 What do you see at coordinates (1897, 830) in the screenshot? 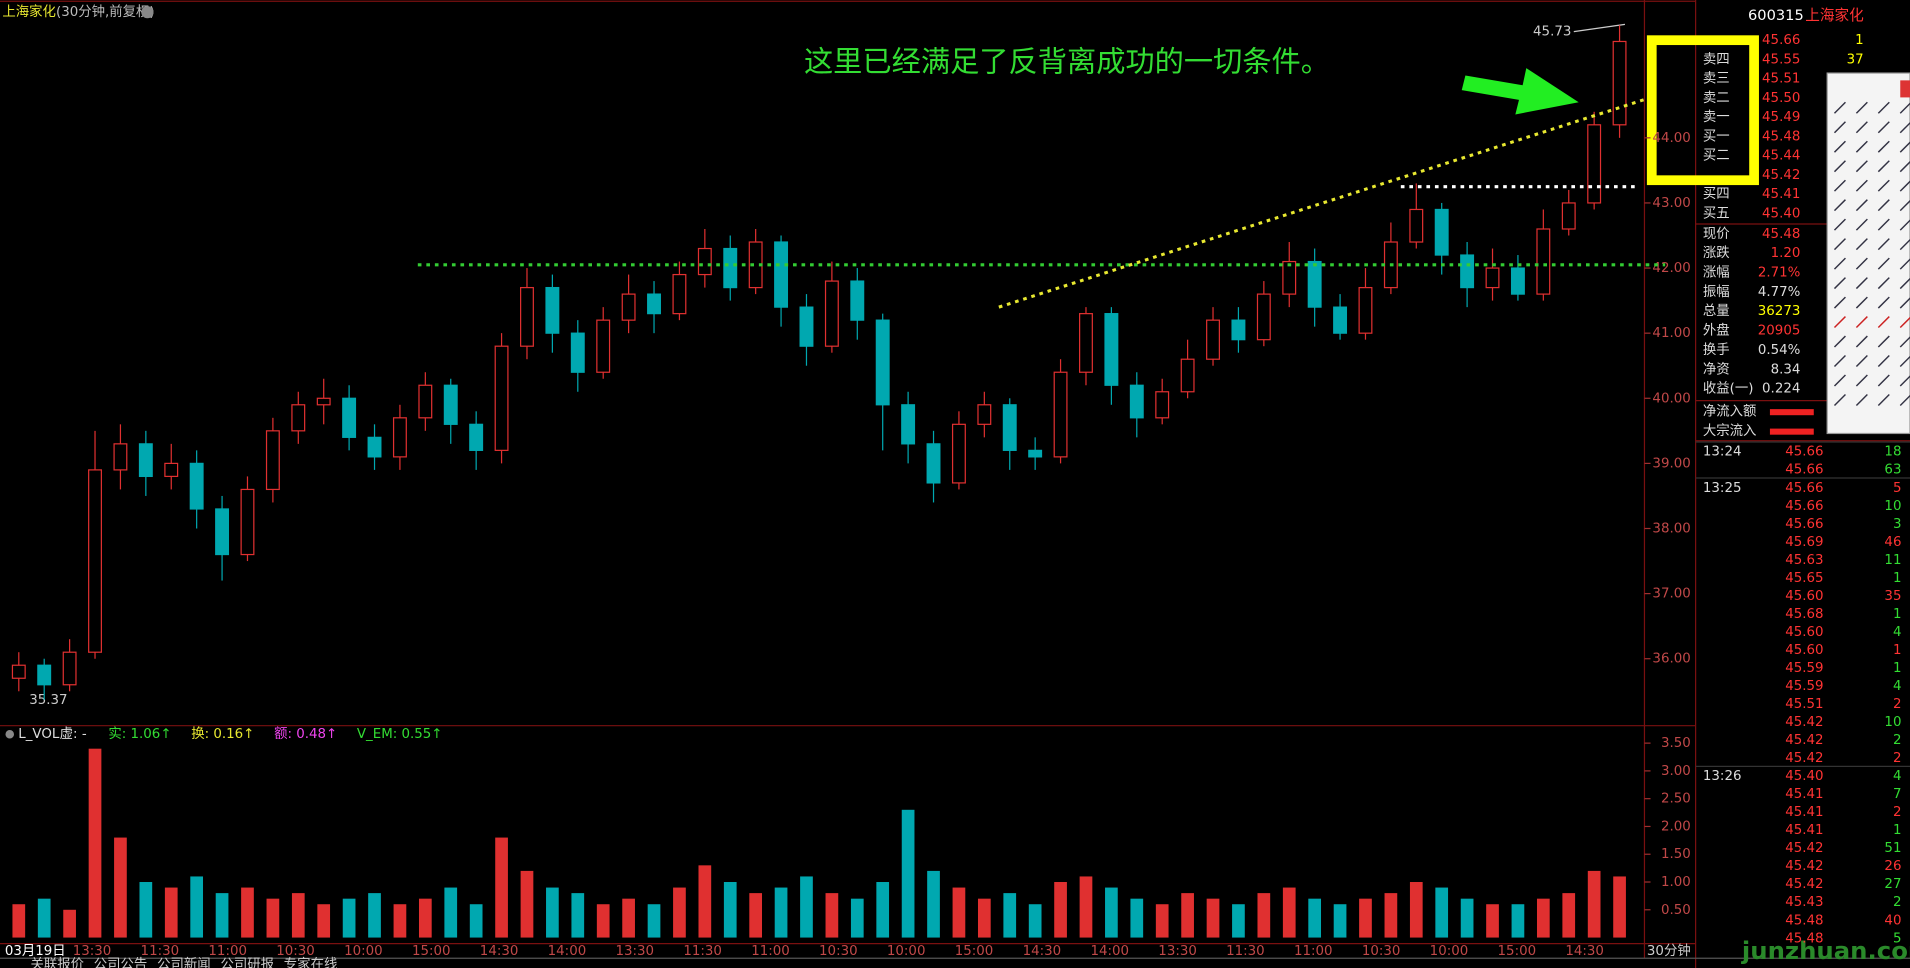
I see `trade-volume: 1` at bounding box center [1897, 830].